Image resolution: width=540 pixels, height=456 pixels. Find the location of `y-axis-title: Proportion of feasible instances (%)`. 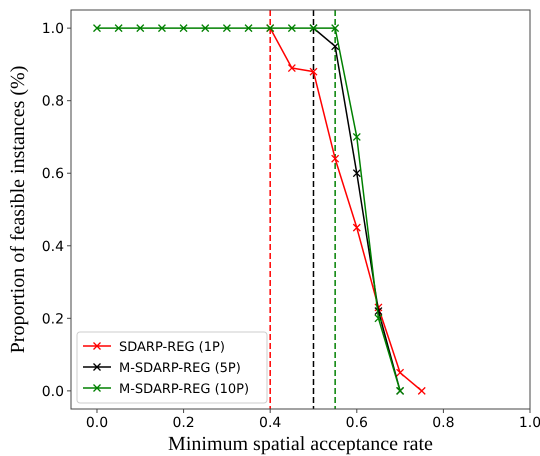

y-axis-title: Proportion of feasible instances (%) is located at coordinates (18, 210).